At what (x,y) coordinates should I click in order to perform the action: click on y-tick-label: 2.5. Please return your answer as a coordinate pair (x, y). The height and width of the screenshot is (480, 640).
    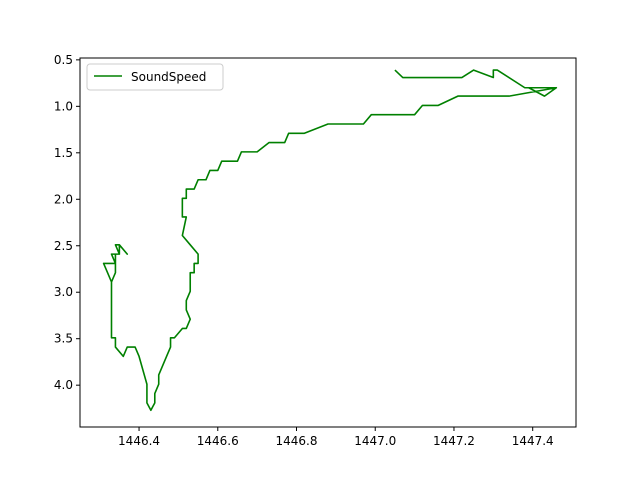
    Looking at the image, I should click on (63, 246).